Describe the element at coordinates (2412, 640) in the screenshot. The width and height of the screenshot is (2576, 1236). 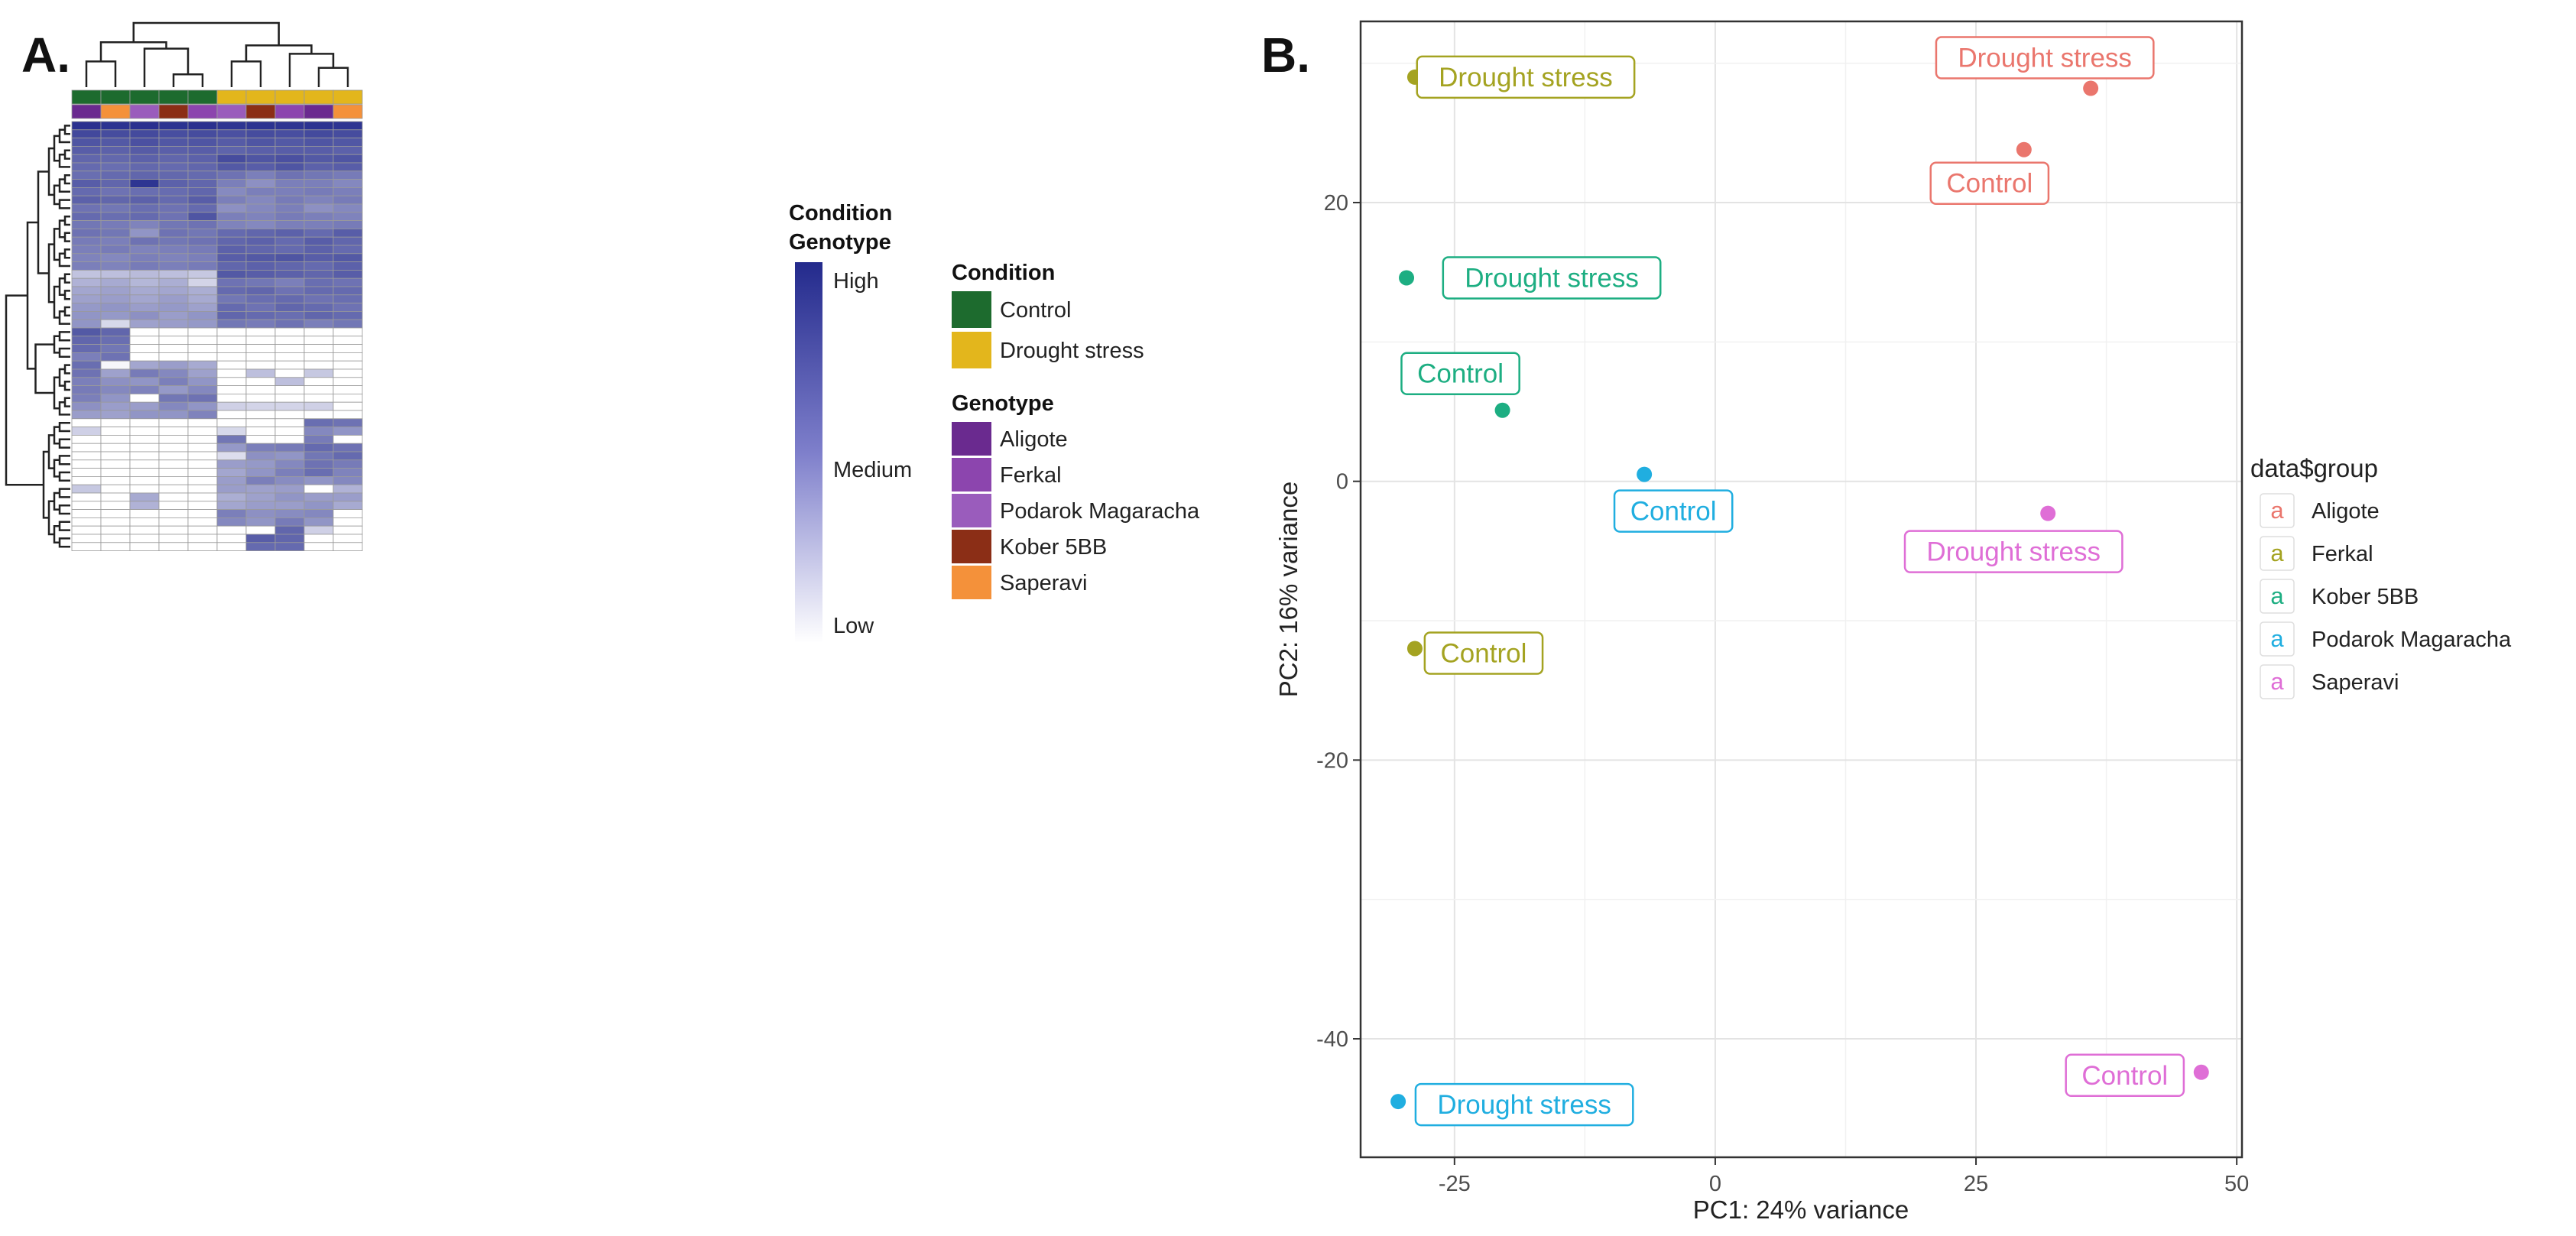
I see `legend-label: Podarok Magaracha` at that location.